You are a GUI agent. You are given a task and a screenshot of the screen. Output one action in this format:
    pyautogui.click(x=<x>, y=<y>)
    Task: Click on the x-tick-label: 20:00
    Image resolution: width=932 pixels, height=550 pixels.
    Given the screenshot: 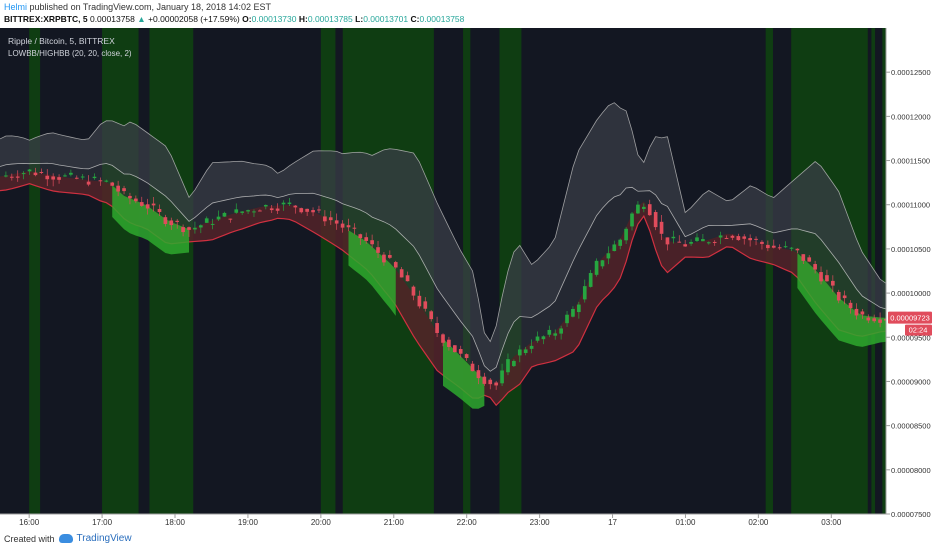 What is the action you would take?
    pyautogui.click(x=321, y=522)
    